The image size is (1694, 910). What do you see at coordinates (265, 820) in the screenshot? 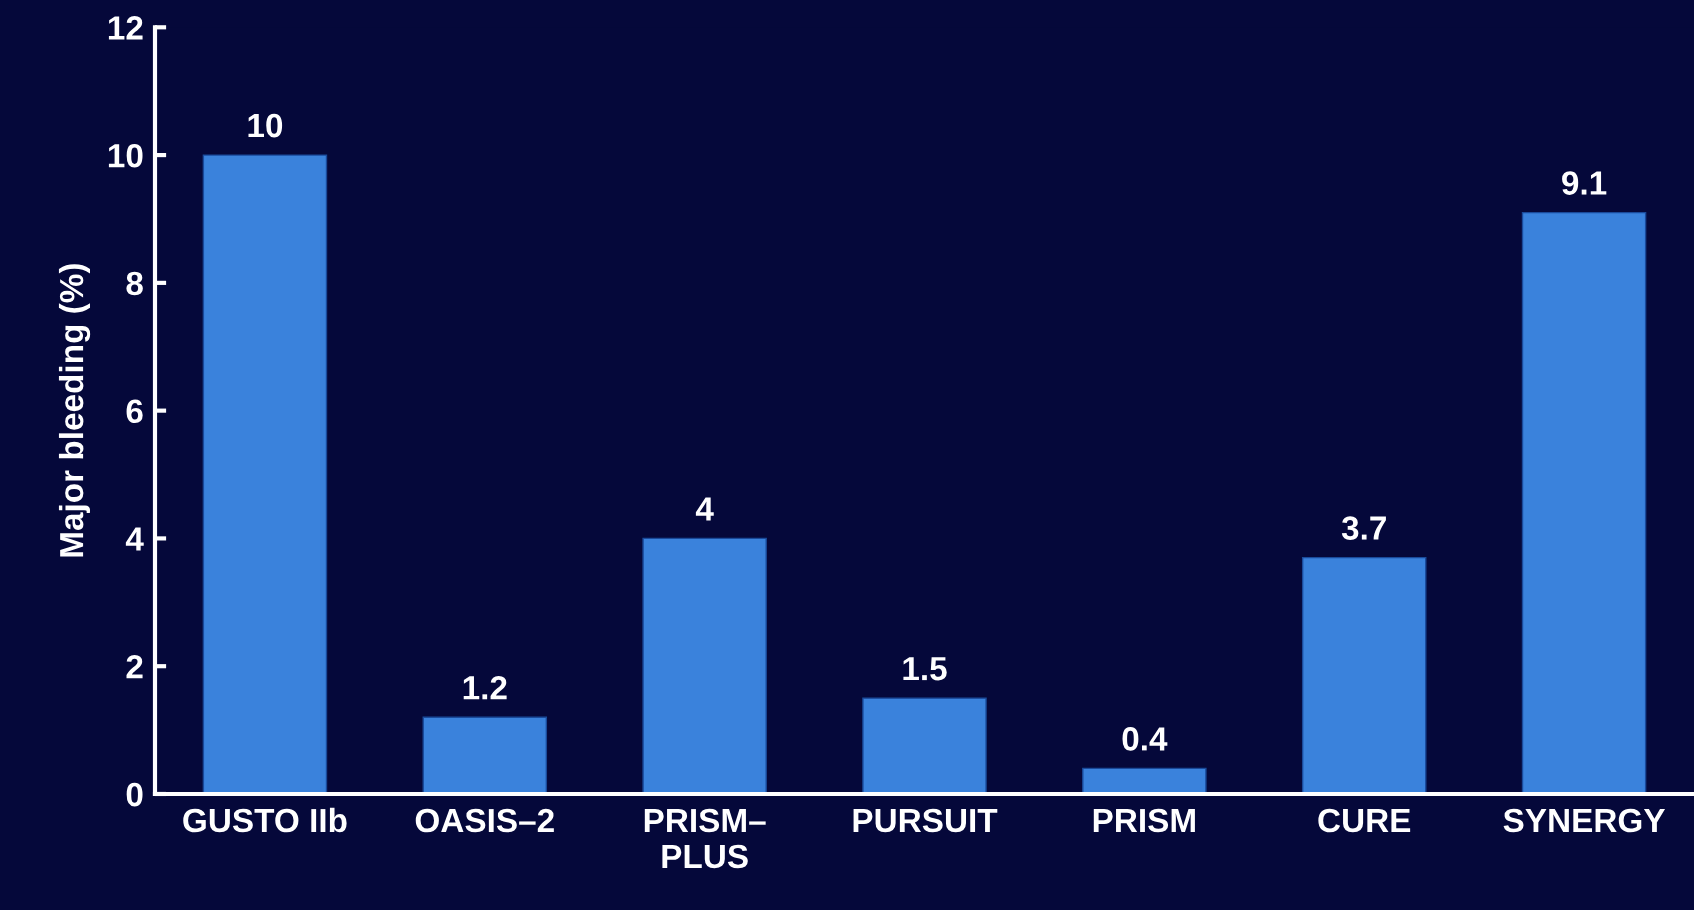
I see `x-tick-label: GUSTO IIb` at bounding box center [265, 820].